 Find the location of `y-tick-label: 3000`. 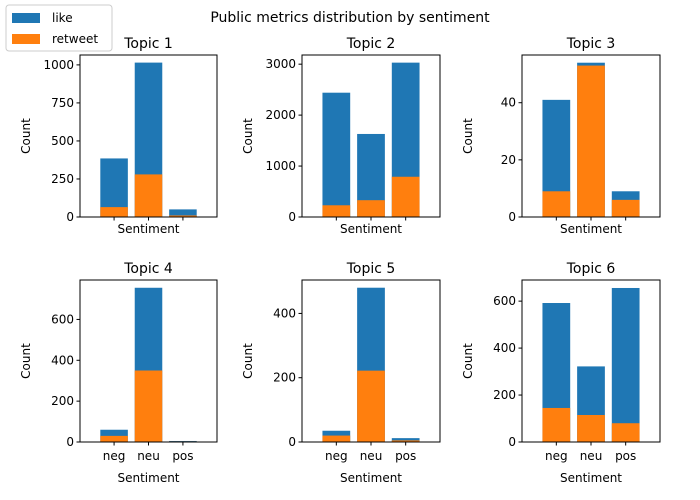

y-tick-label: 3000 is located at coordinates (280, 64).